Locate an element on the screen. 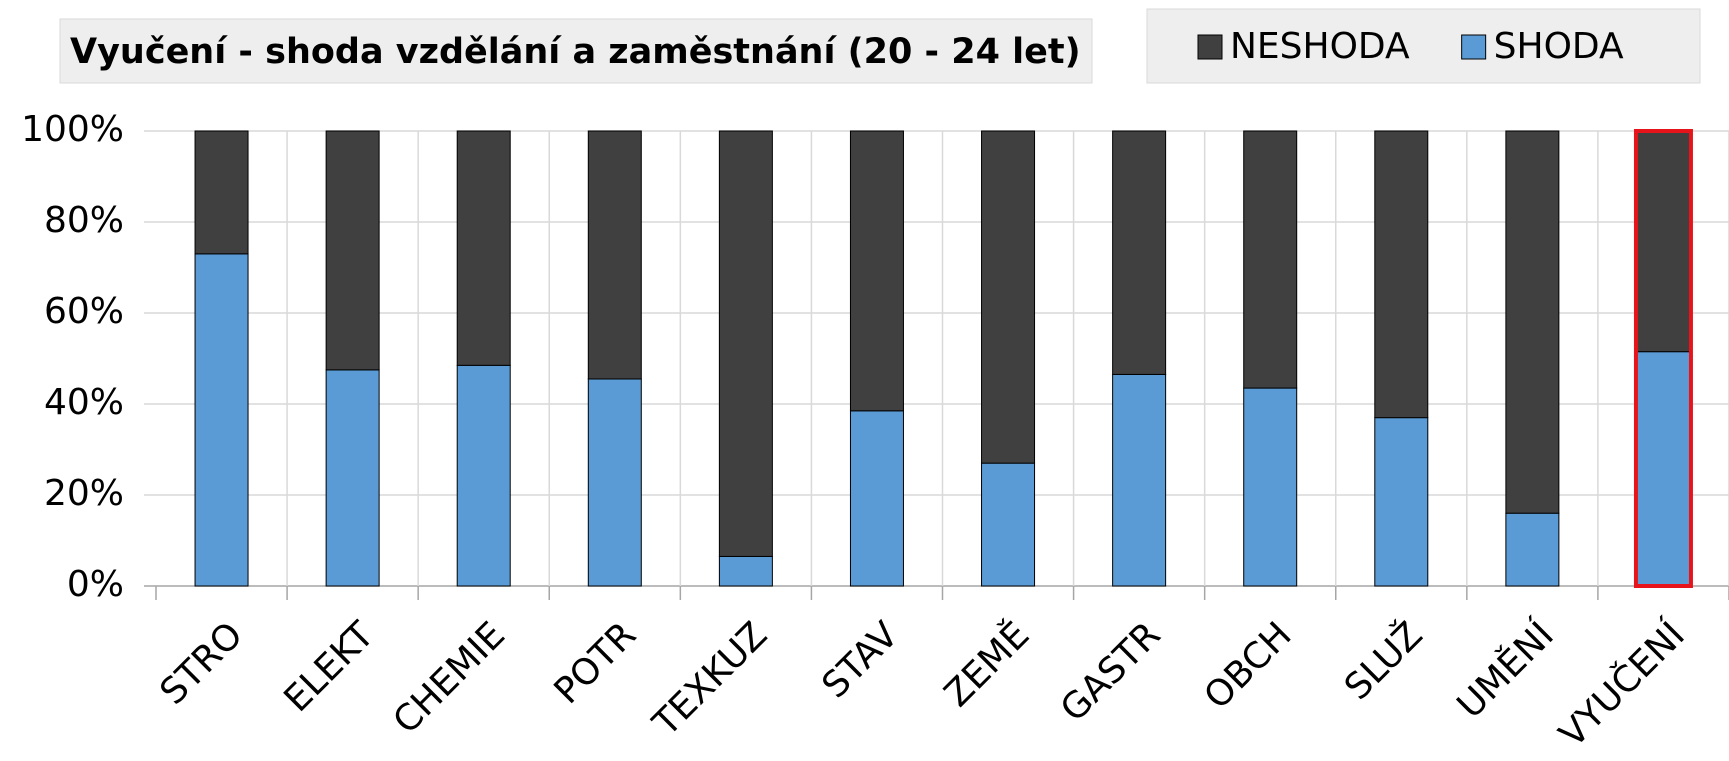 Image resolution: width=1729 pixels, height=761 pixels. title-box is located at coordinates (576, 51).